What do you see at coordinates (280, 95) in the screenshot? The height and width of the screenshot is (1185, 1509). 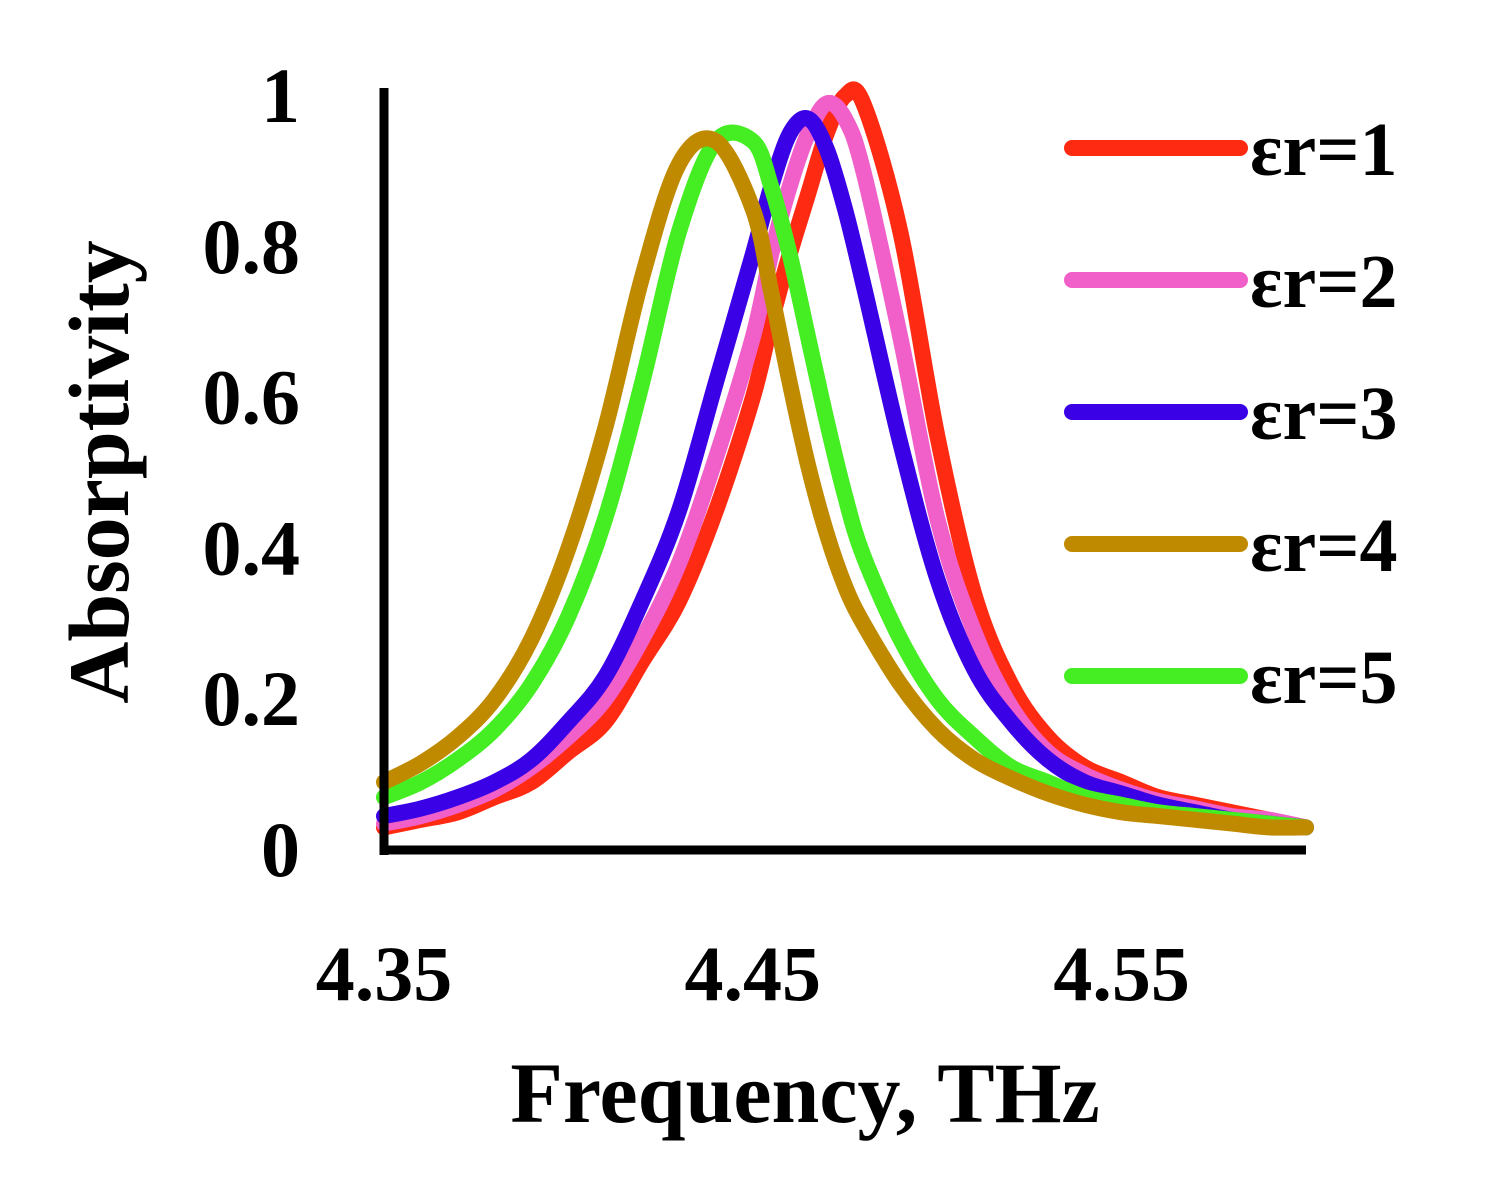 I see `y-tick-label: 1` at bounding box center [280, 95].